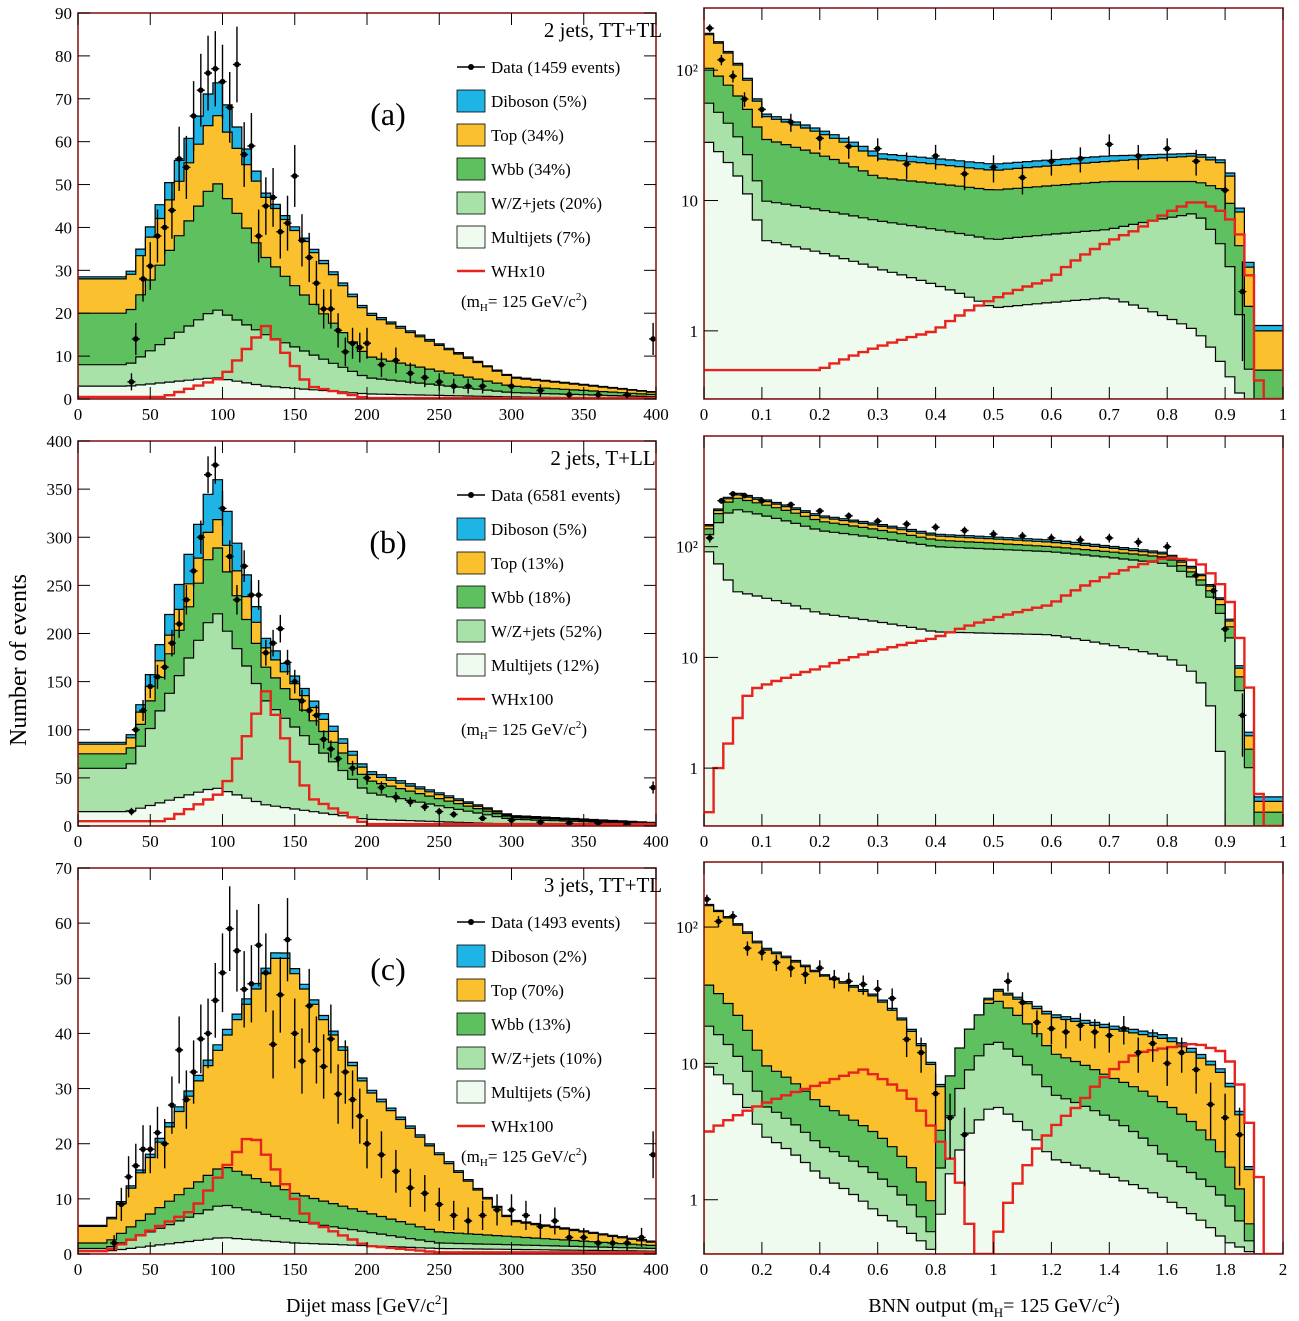 This screenshot has height=1321, width=1299. Describe the element at coordinates (602, 458) in the screenshot. I see `panel-title: 2 jets, T+LL` at that location.